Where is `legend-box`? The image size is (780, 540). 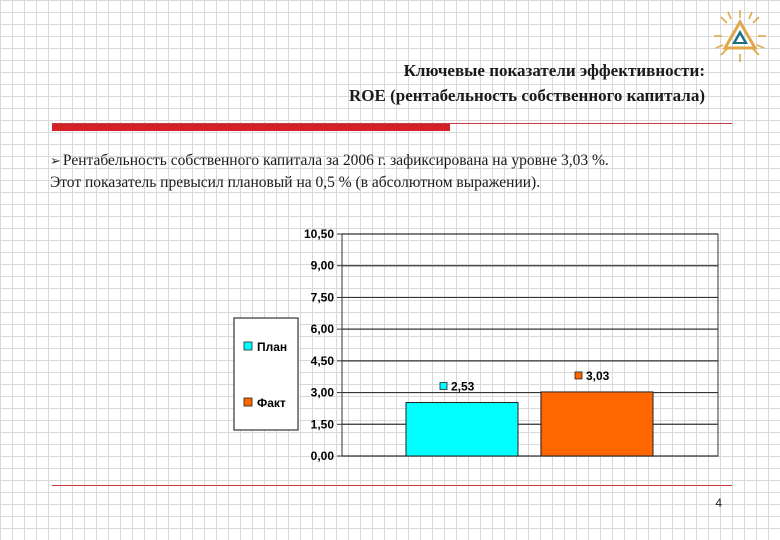 legend-box is located at coordinates (266, 374).